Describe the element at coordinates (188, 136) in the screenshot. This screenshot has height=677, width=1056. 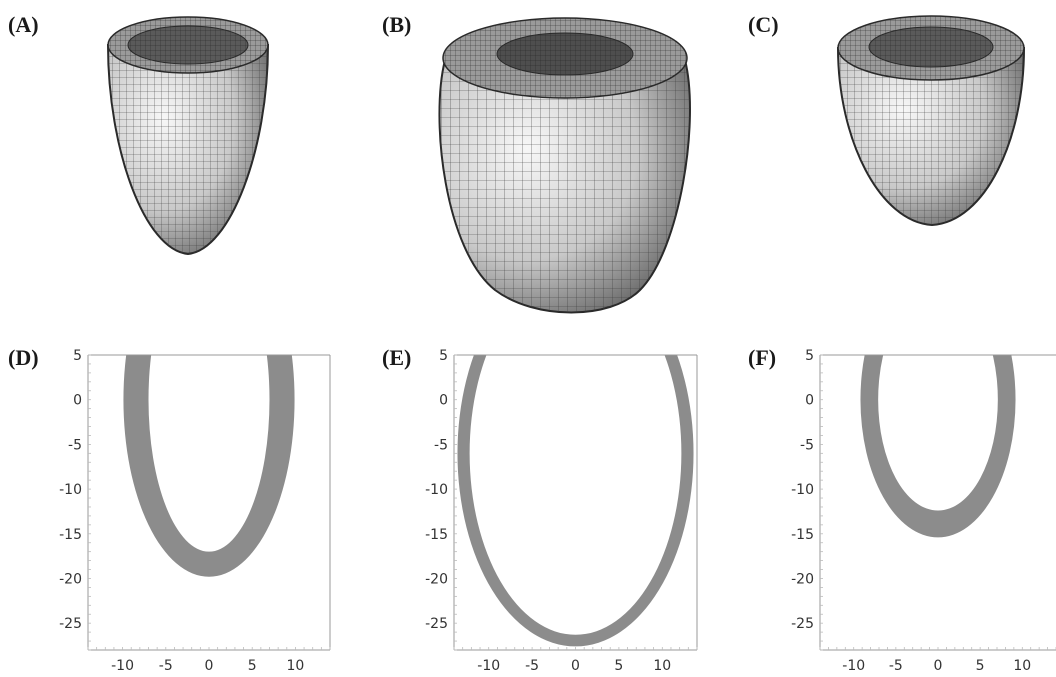
I see `mesh-a` at that location.